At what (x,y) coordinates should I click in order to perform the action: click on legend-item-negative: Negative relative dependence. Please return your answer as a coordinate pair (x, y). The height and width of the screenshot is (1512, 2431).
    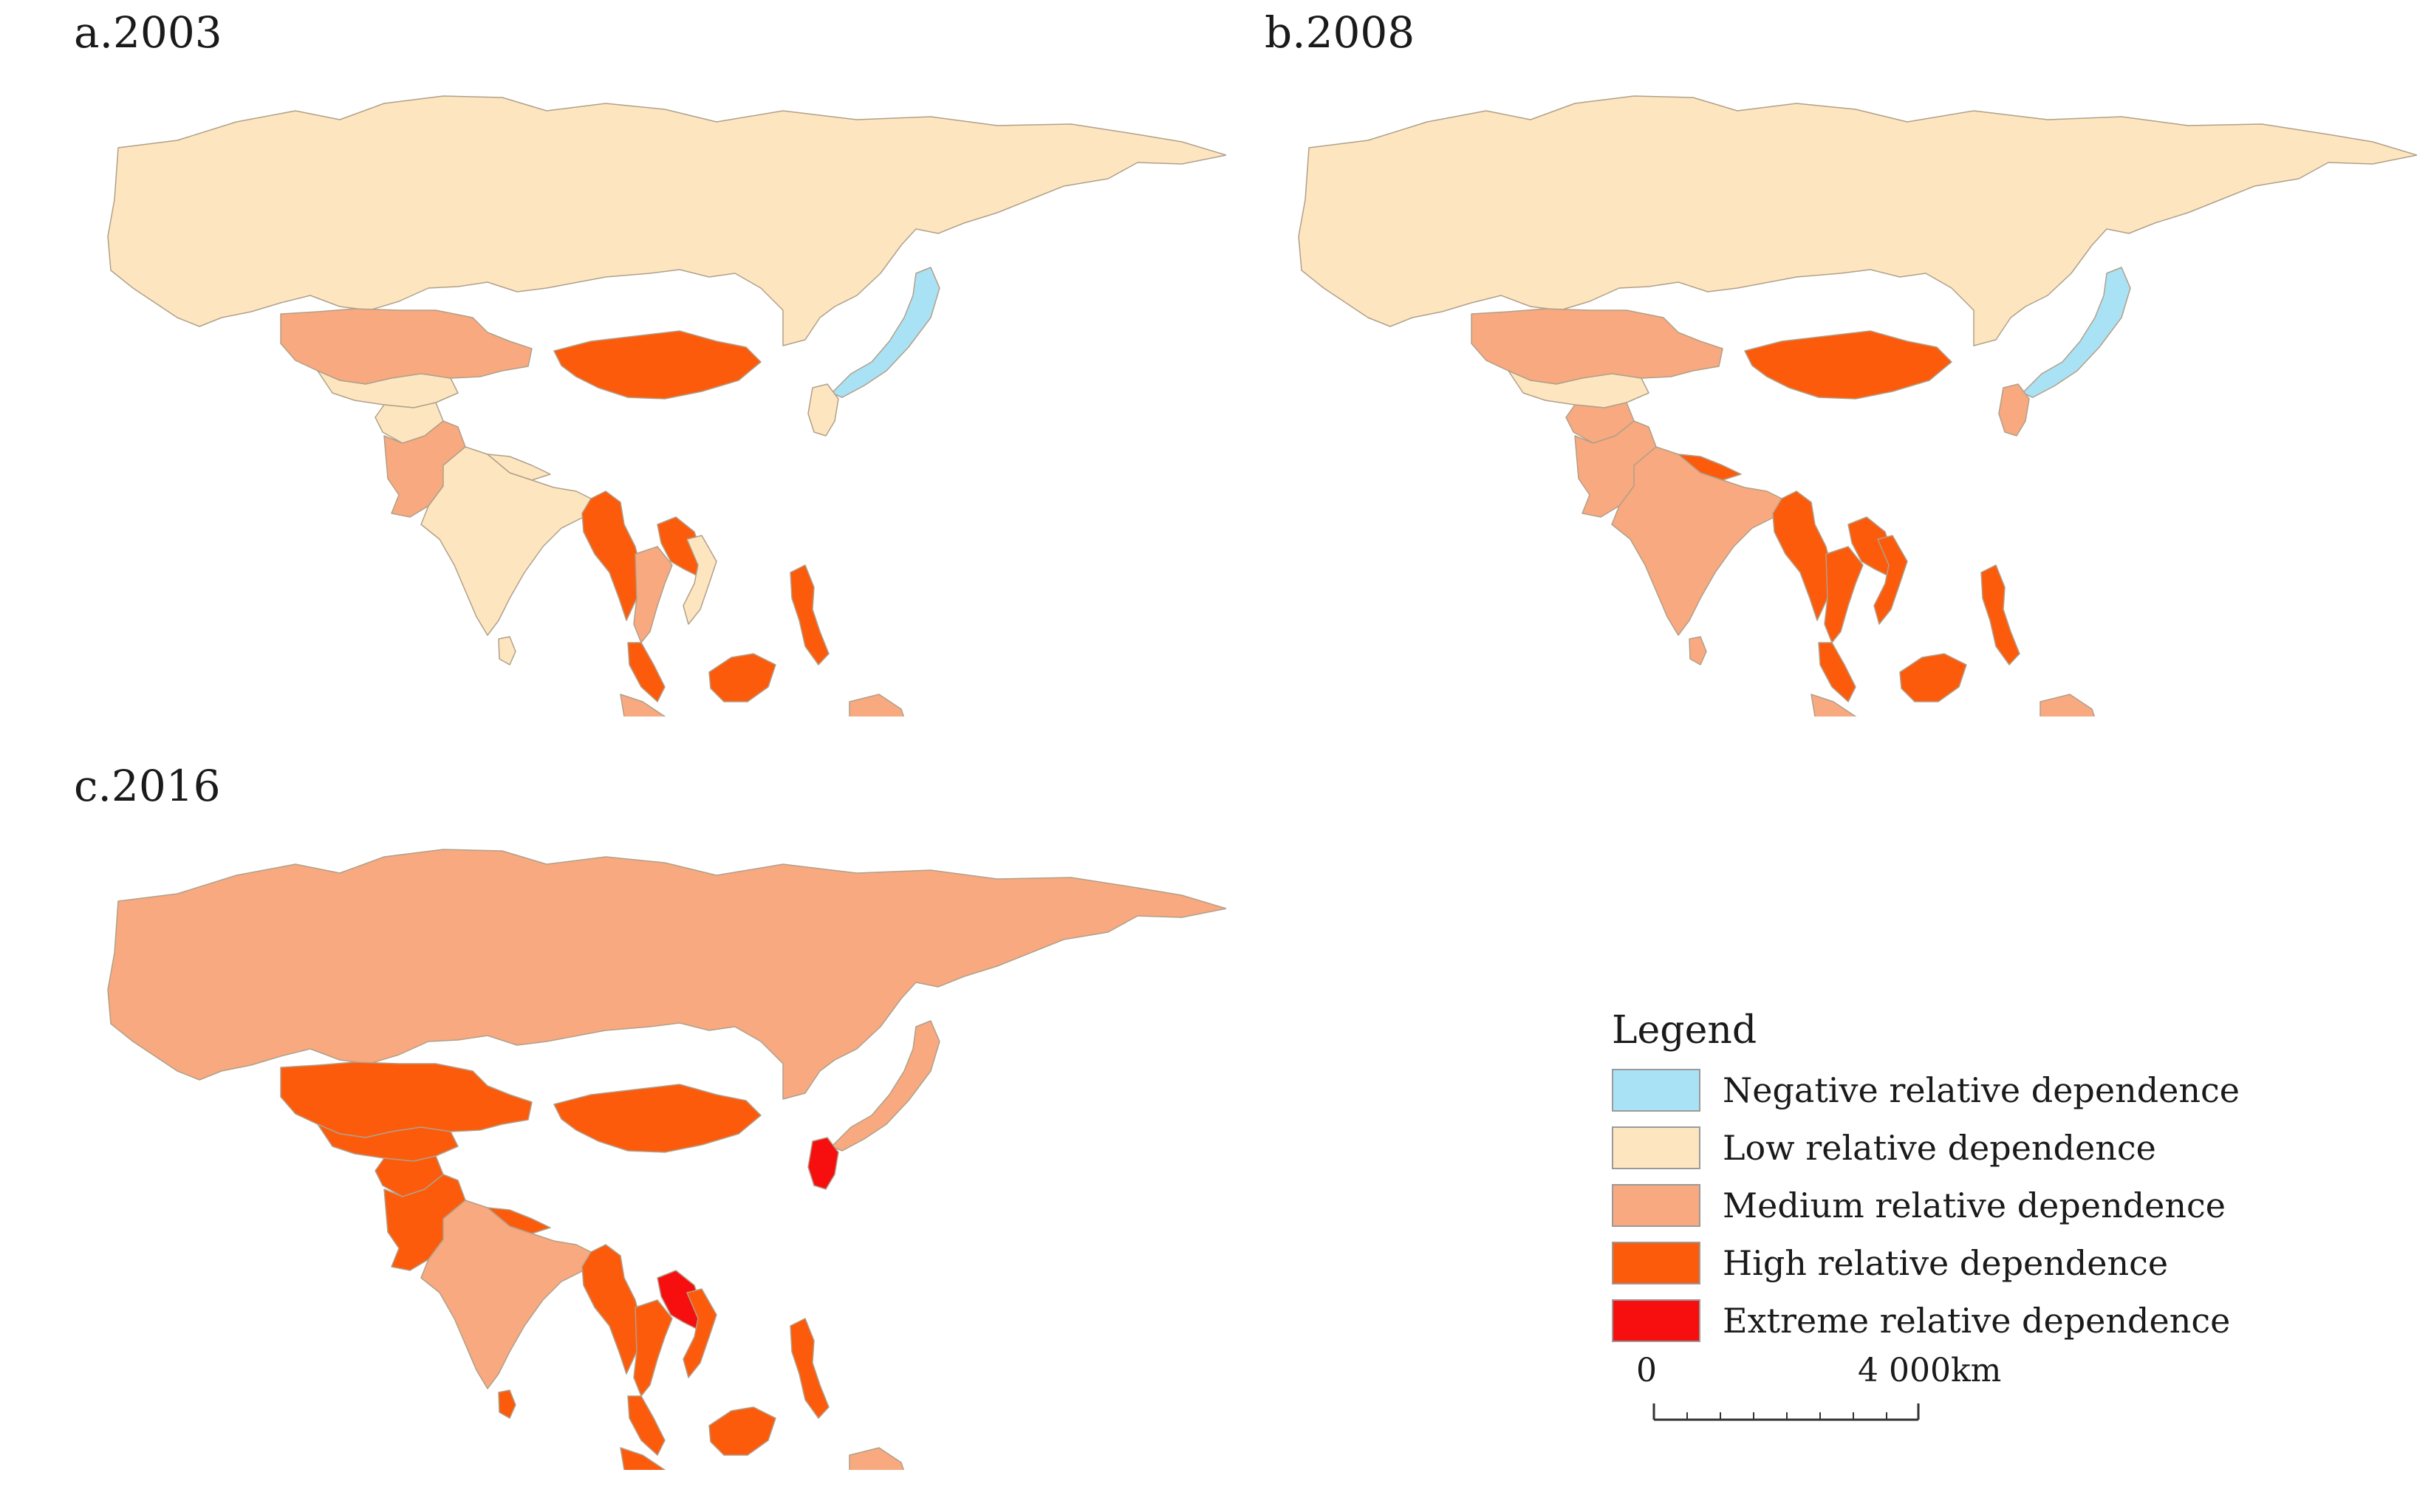
    Looking at the image, I should click on (1944, 1092).